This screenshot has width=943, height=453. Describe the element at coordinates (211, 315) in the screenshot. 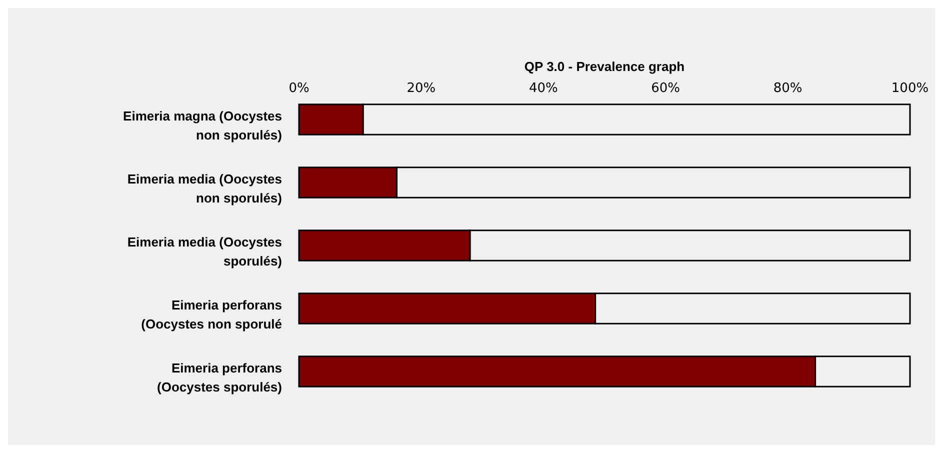

I see `y-tick-label: Eimeria perforans (Oocystes non sporulé` at that location.